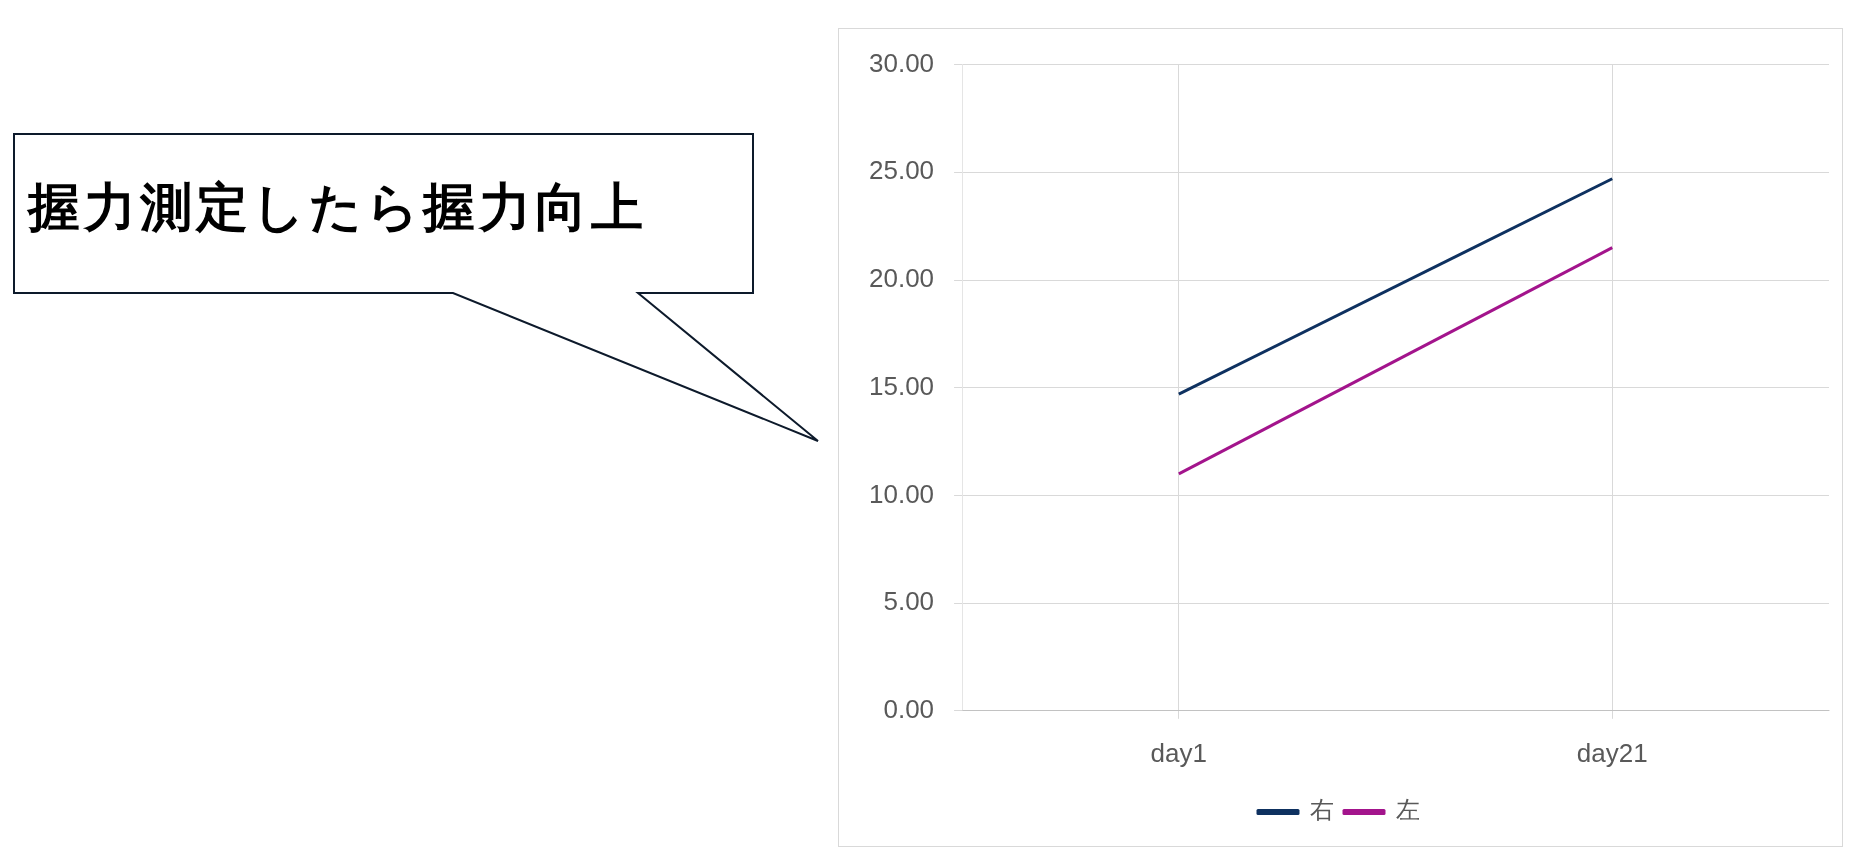 The image size is (1851, 855). Describe the element at coordinates (1612, 752) in the screenshot. I see `x-tick-label: day21` at that location.